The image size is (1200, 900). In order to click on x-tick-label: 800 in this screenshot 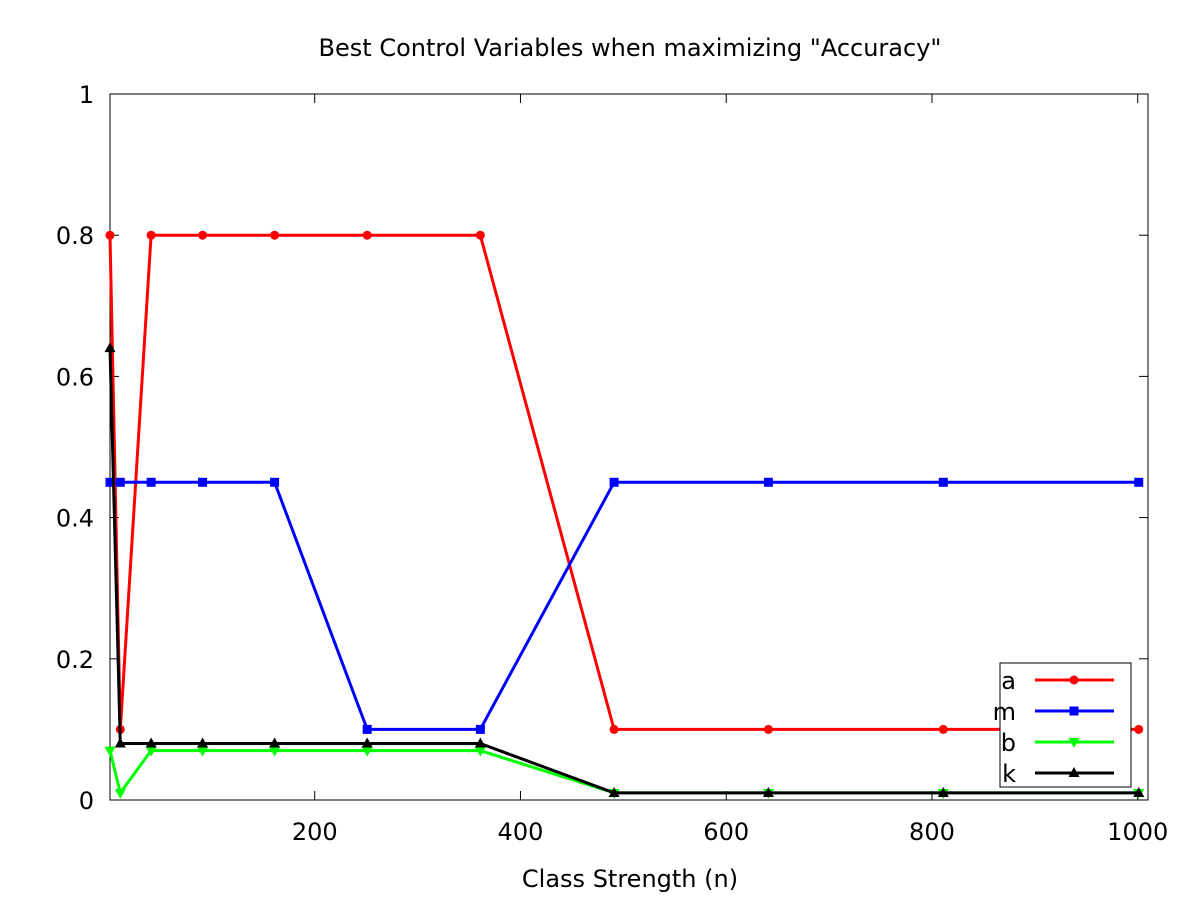, I will do `click(932, 832)`.